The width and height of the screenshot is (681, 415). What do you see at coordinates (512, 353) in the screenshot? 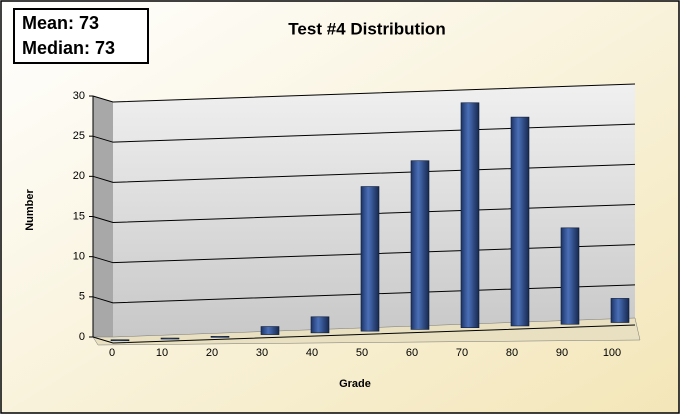
I see `x-tick-label: 80` at bounding box center [512, 353].